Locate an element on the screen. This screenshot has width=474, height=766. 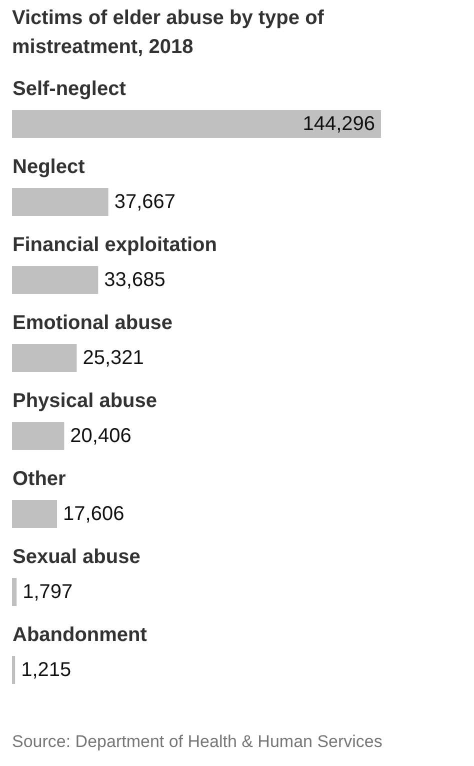
data-label: 20,406 is located at coordinates (101, 436).